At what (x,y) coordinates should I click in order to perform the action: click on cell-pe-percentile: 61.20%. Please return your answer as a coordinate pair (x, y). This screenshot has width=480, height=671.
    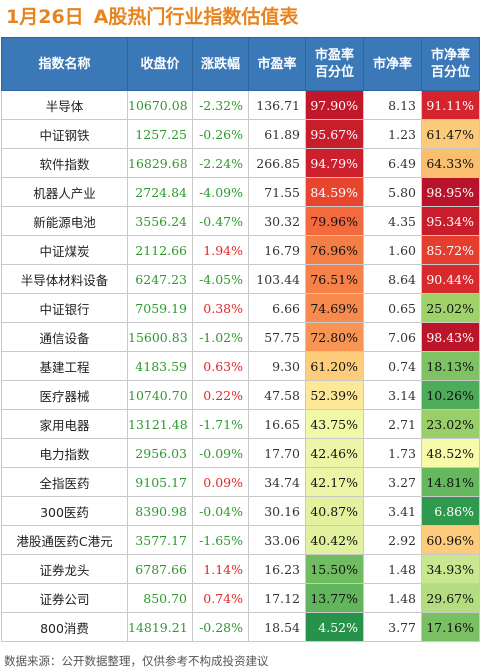
    Looking at the image, I should click on (334, 366).